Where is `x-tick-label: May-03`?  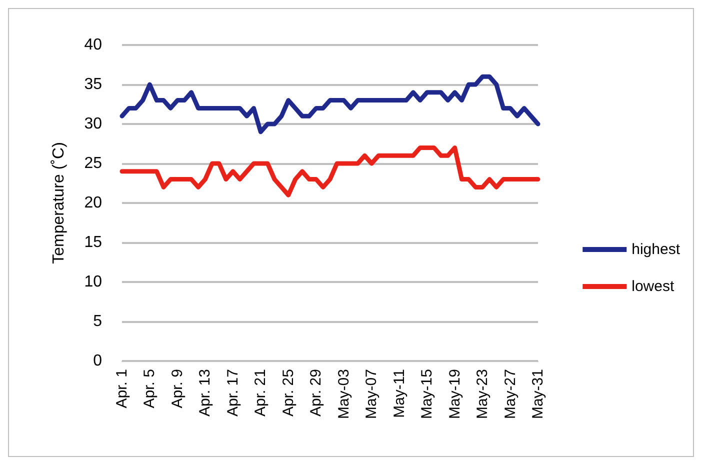 x-tick-label: May-03 is located at coordinates (343, 394).